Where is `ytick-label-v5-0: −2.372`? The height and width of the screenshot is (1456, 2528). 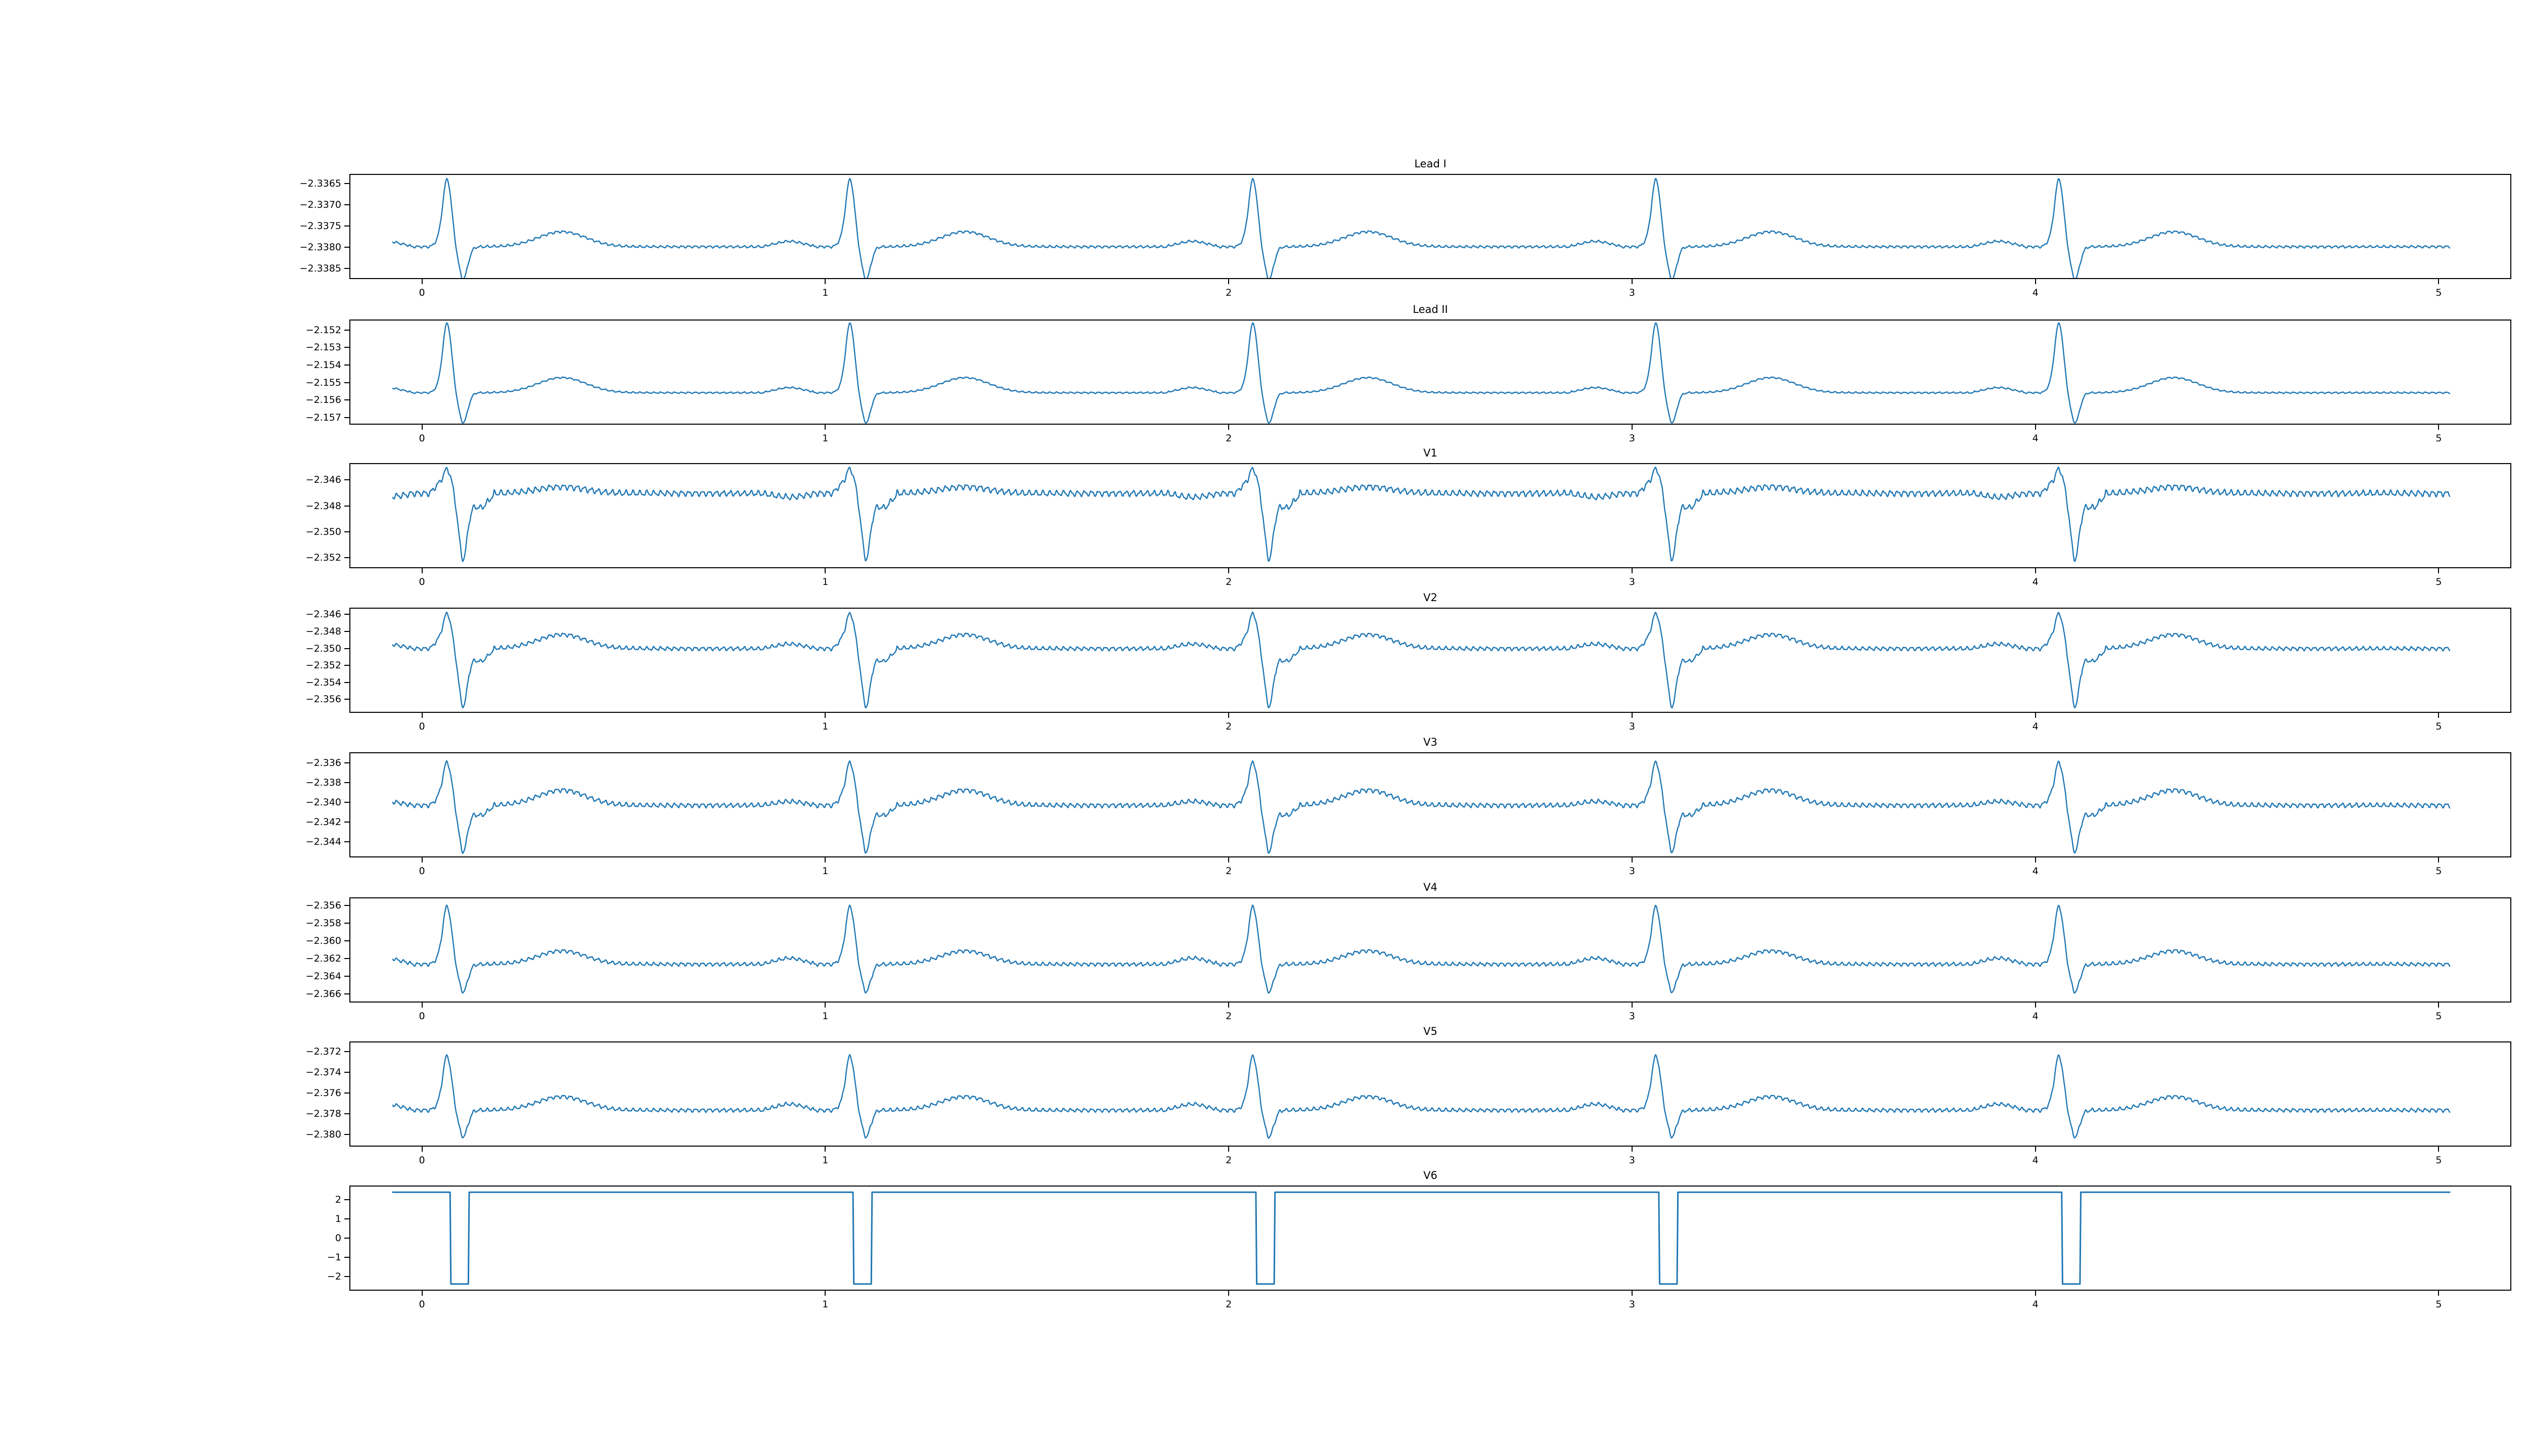 ytick-label-v5-0: −2.372 is located at coordinates (323, 1052).